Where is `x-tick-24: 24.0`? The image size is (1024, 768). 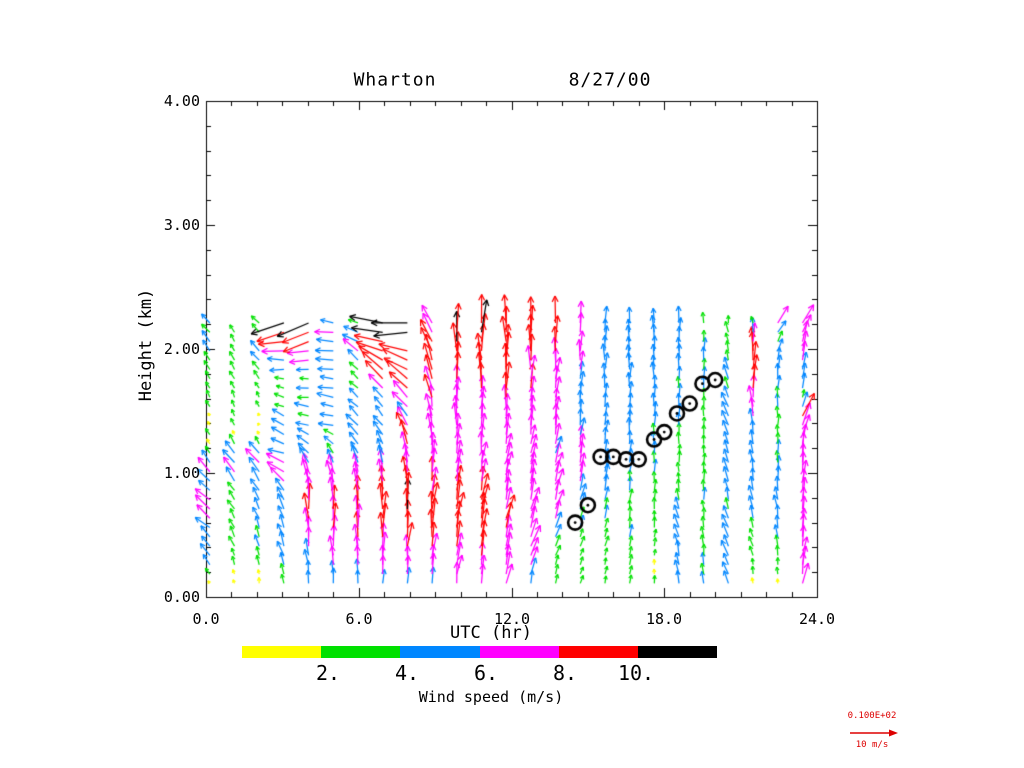
x-tick-24: 24.0 is located at coordinates (817, 619).